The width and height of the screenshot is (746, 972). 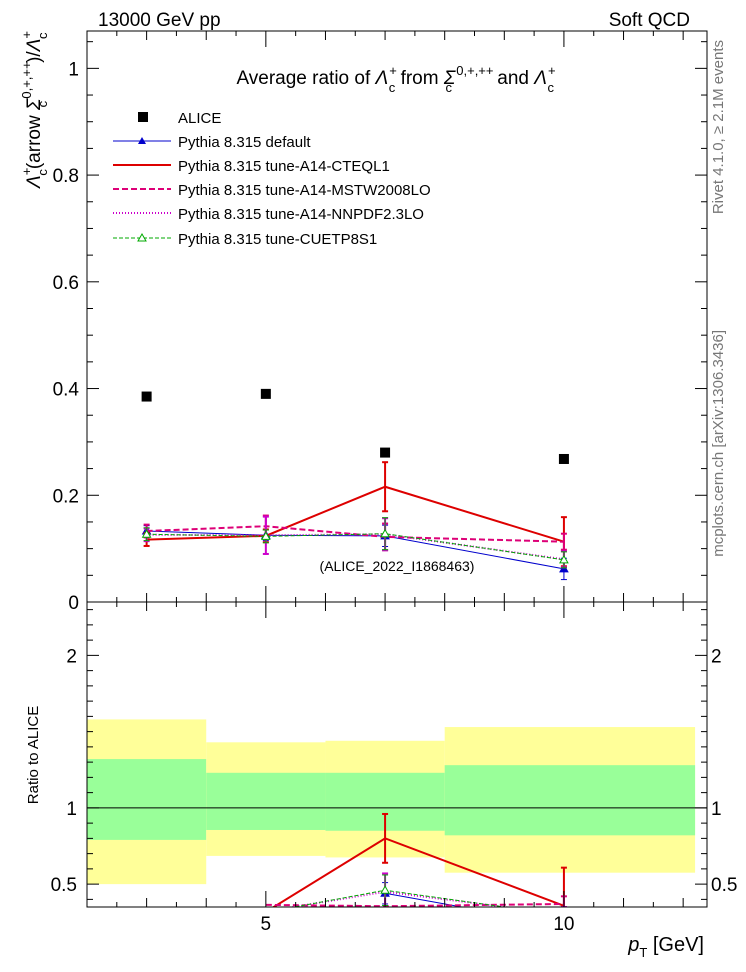 What do you see at coordinates (355, 426) in the screenshot?
I see `alice-markers` at bounding box center [355, 426].